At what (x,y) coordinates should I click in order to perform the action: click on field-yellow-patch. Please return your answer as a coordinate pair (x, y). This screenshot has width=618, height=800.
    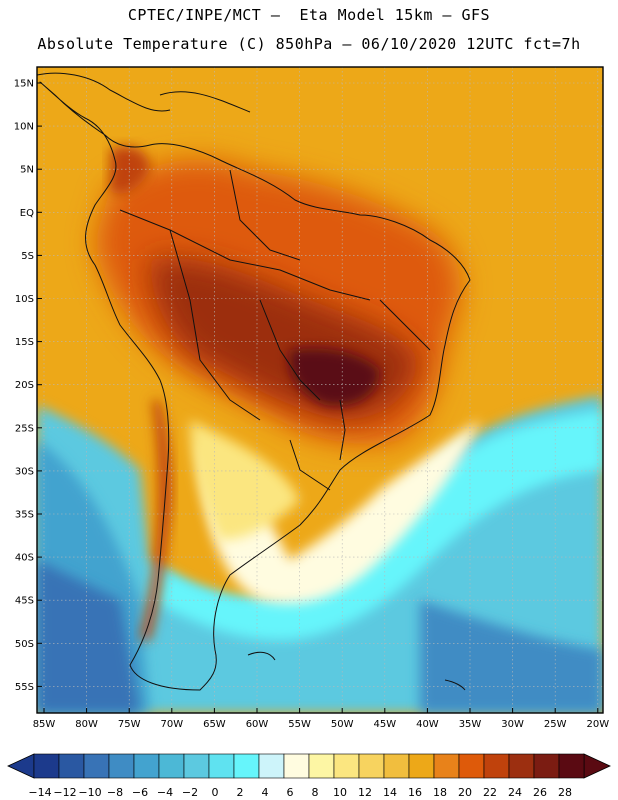
    Looking at the image, I should click on (245, 480).